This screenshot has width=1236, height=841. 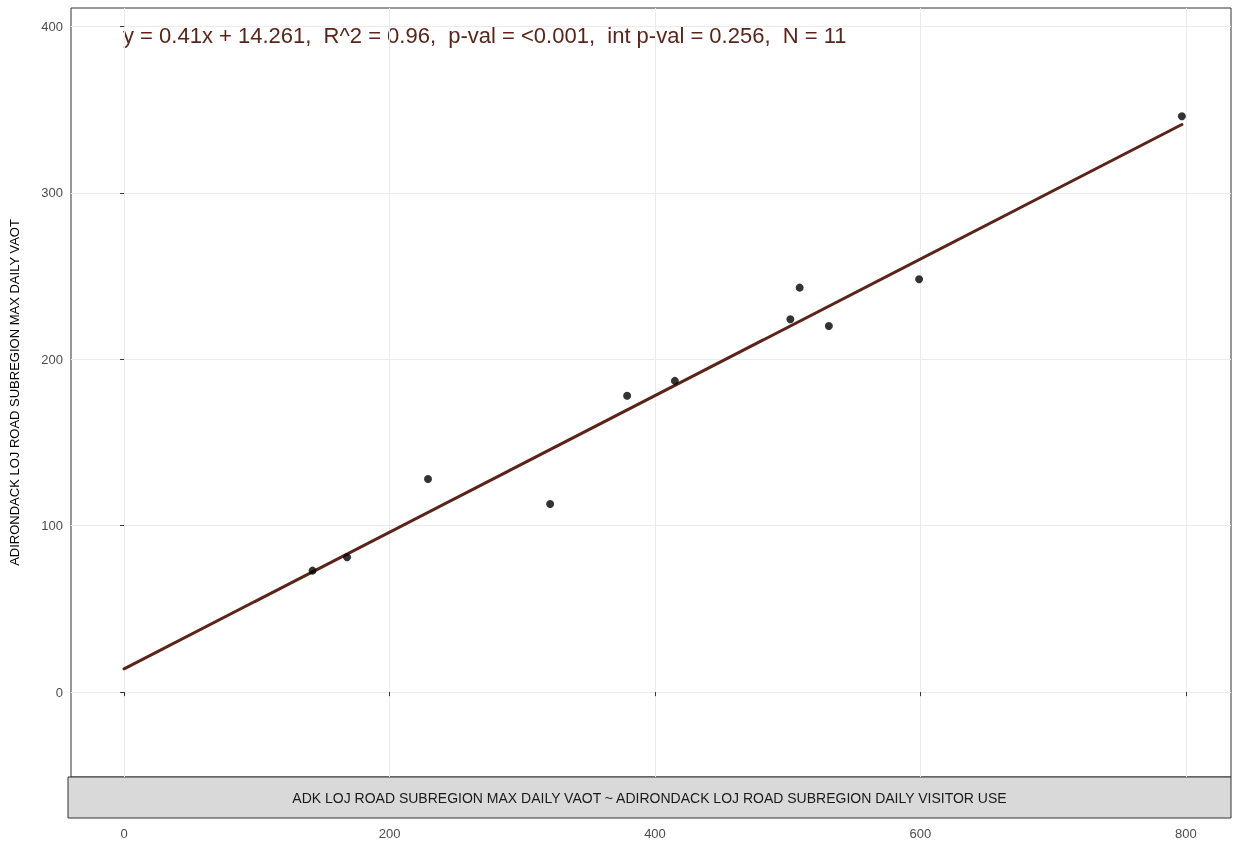 What do you see at coordinates (649, 798) in the screenshot?
I see `text: ADK LOJ ROAD SUBREGION MAX DAILY VAOT ~ ADIRONDACK LOJ ROAD SUBREGION DAILY VISITOR USE` at bounding box center [649, 798].